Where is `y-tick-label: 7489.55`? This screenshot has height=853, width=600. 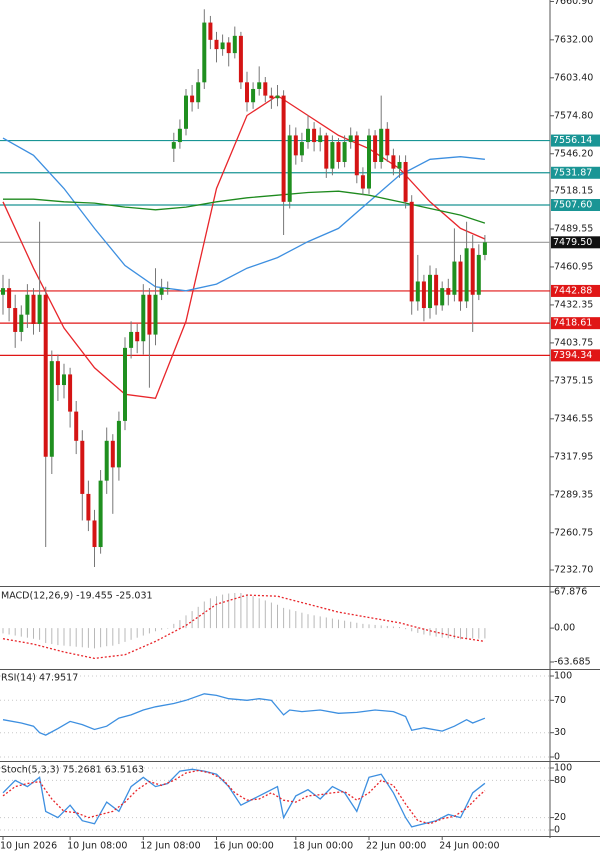
y-tick-label: 7489.55 is located at coordinates (573, 228).